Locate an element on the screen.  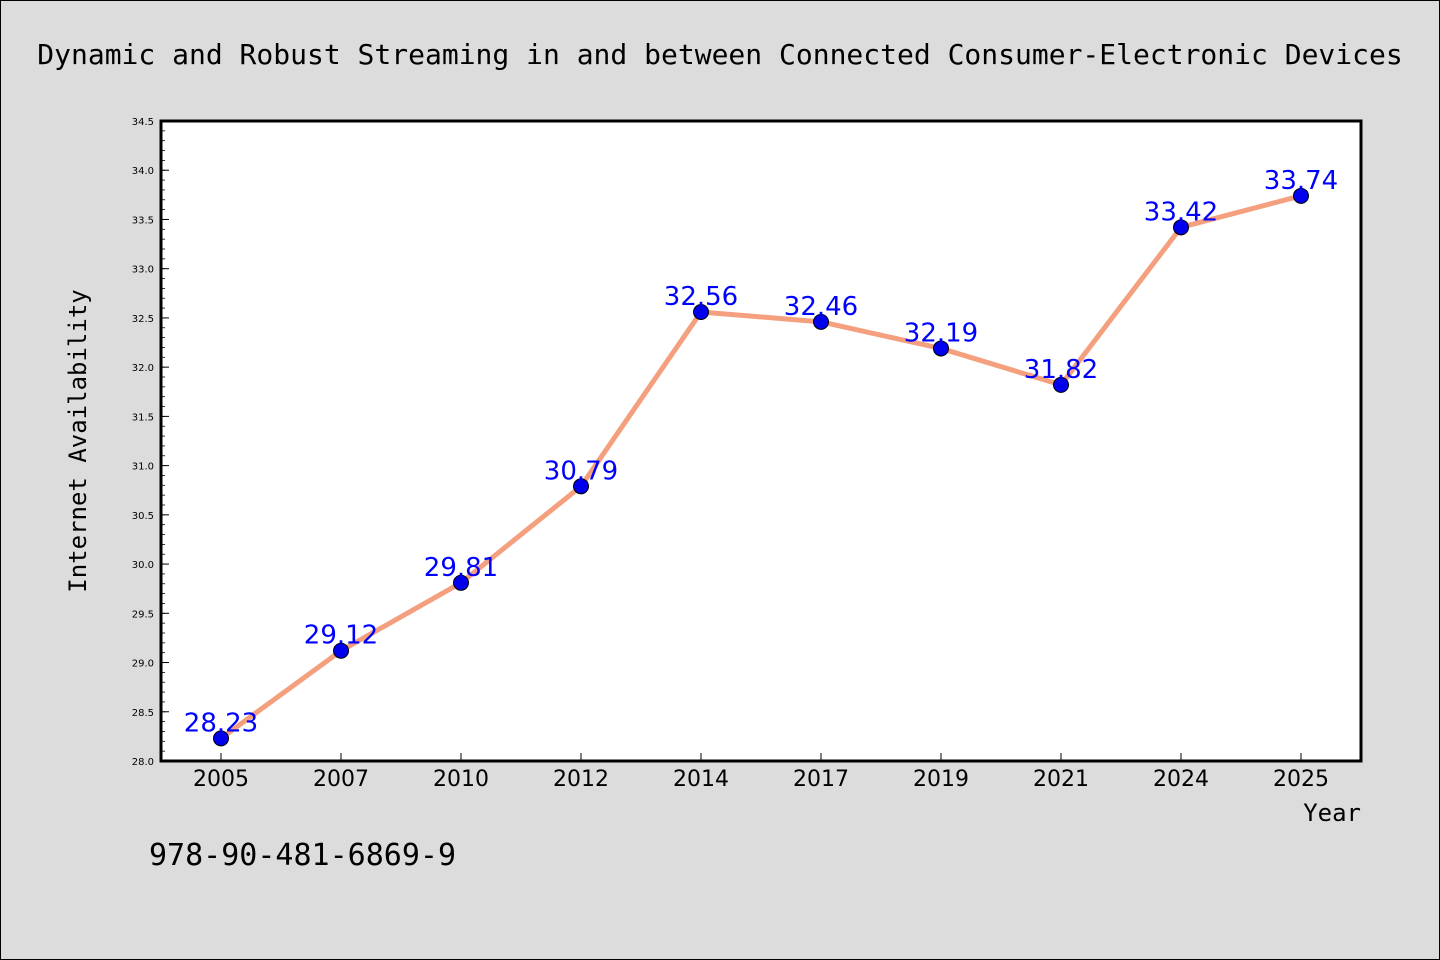
y-tick-label: 28.0 is located at coordinates (143, 762).